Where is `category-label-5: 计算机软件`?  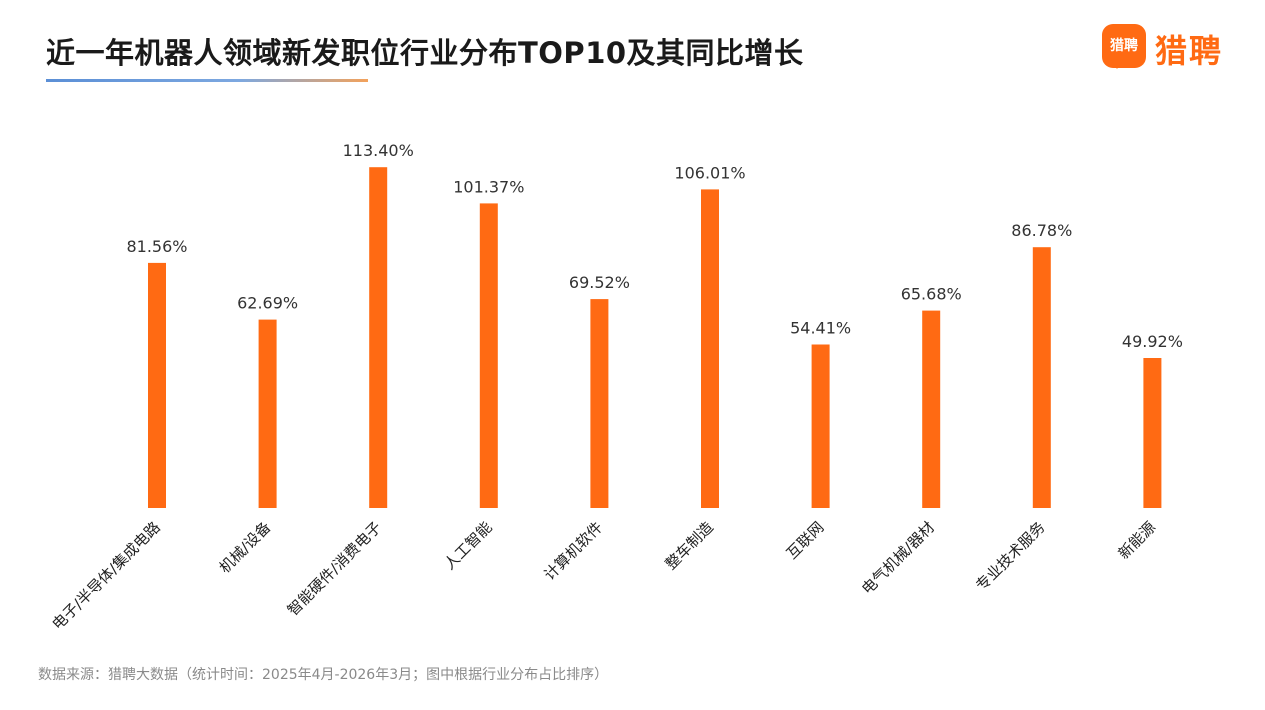
category-label-5: 计算机软件 is located at coordinates (573, 551).